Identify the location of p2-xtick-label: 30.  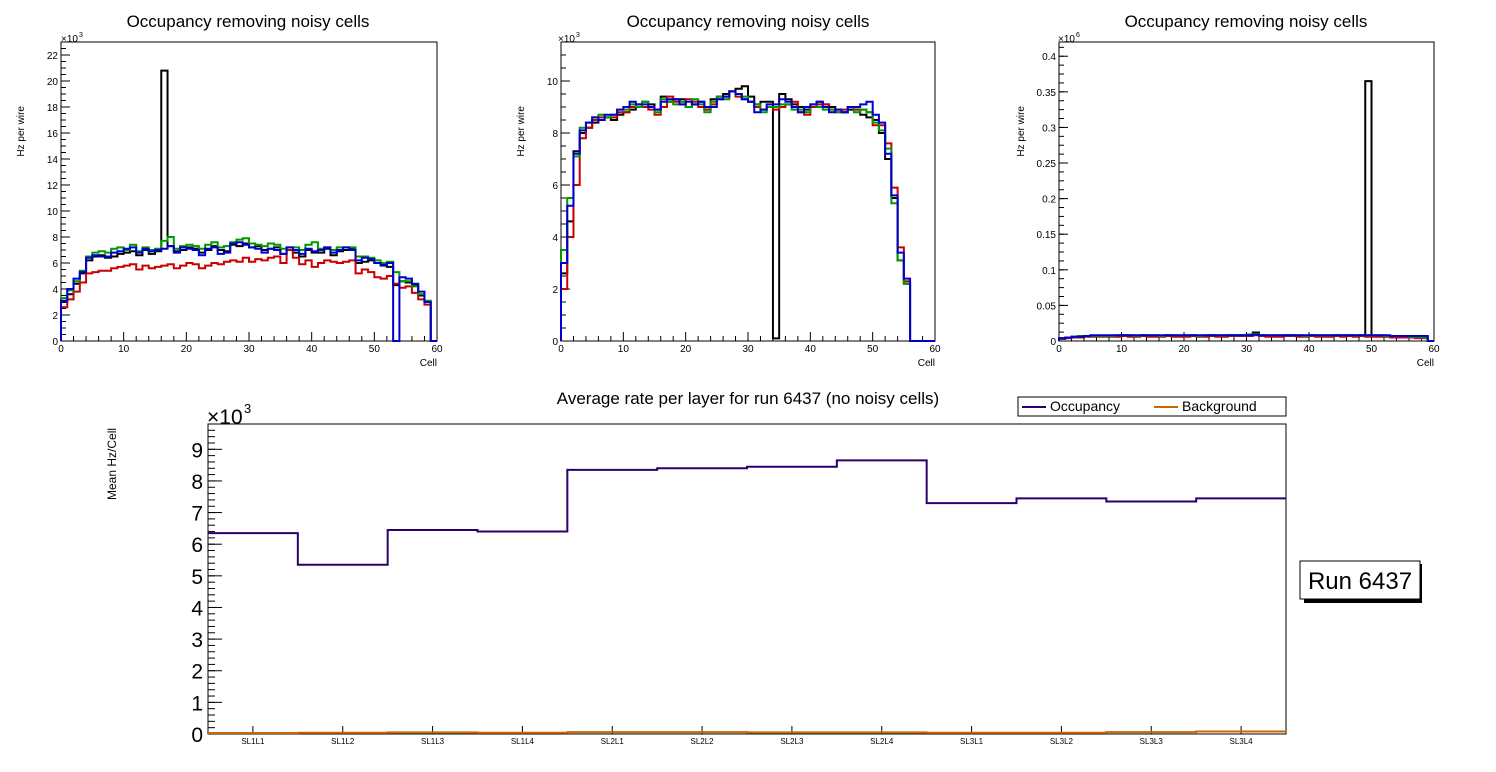
(748, 349).